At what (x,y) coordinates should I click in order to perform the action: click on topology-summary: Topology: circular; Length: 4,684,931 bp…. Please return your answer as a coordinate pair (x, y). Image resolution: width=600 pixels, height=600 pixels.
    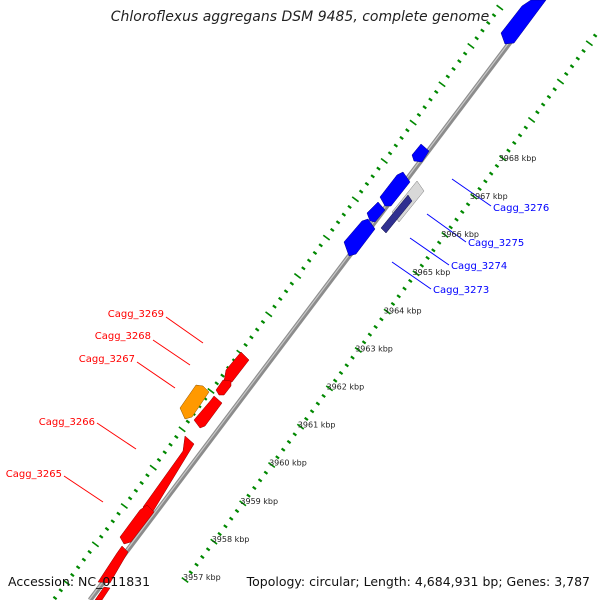
    Looking at the image, I should click on (418, 581).